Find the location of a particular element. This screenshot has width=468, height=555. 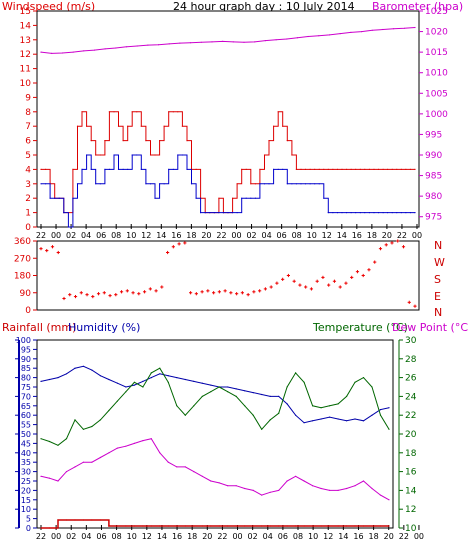

humidity-y-tick-label: 70 is located at coordinates (26, 396).